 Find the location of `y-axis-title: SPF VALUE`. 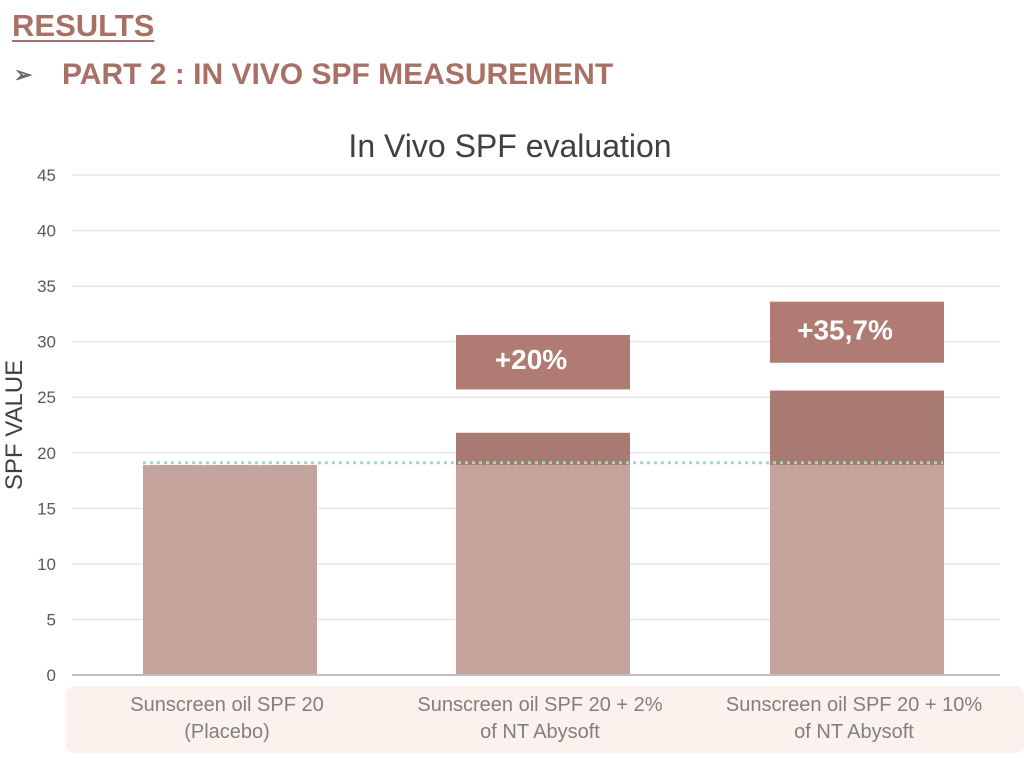

y-axis-title: SPF VALUE is located at coordinates (14, 425).